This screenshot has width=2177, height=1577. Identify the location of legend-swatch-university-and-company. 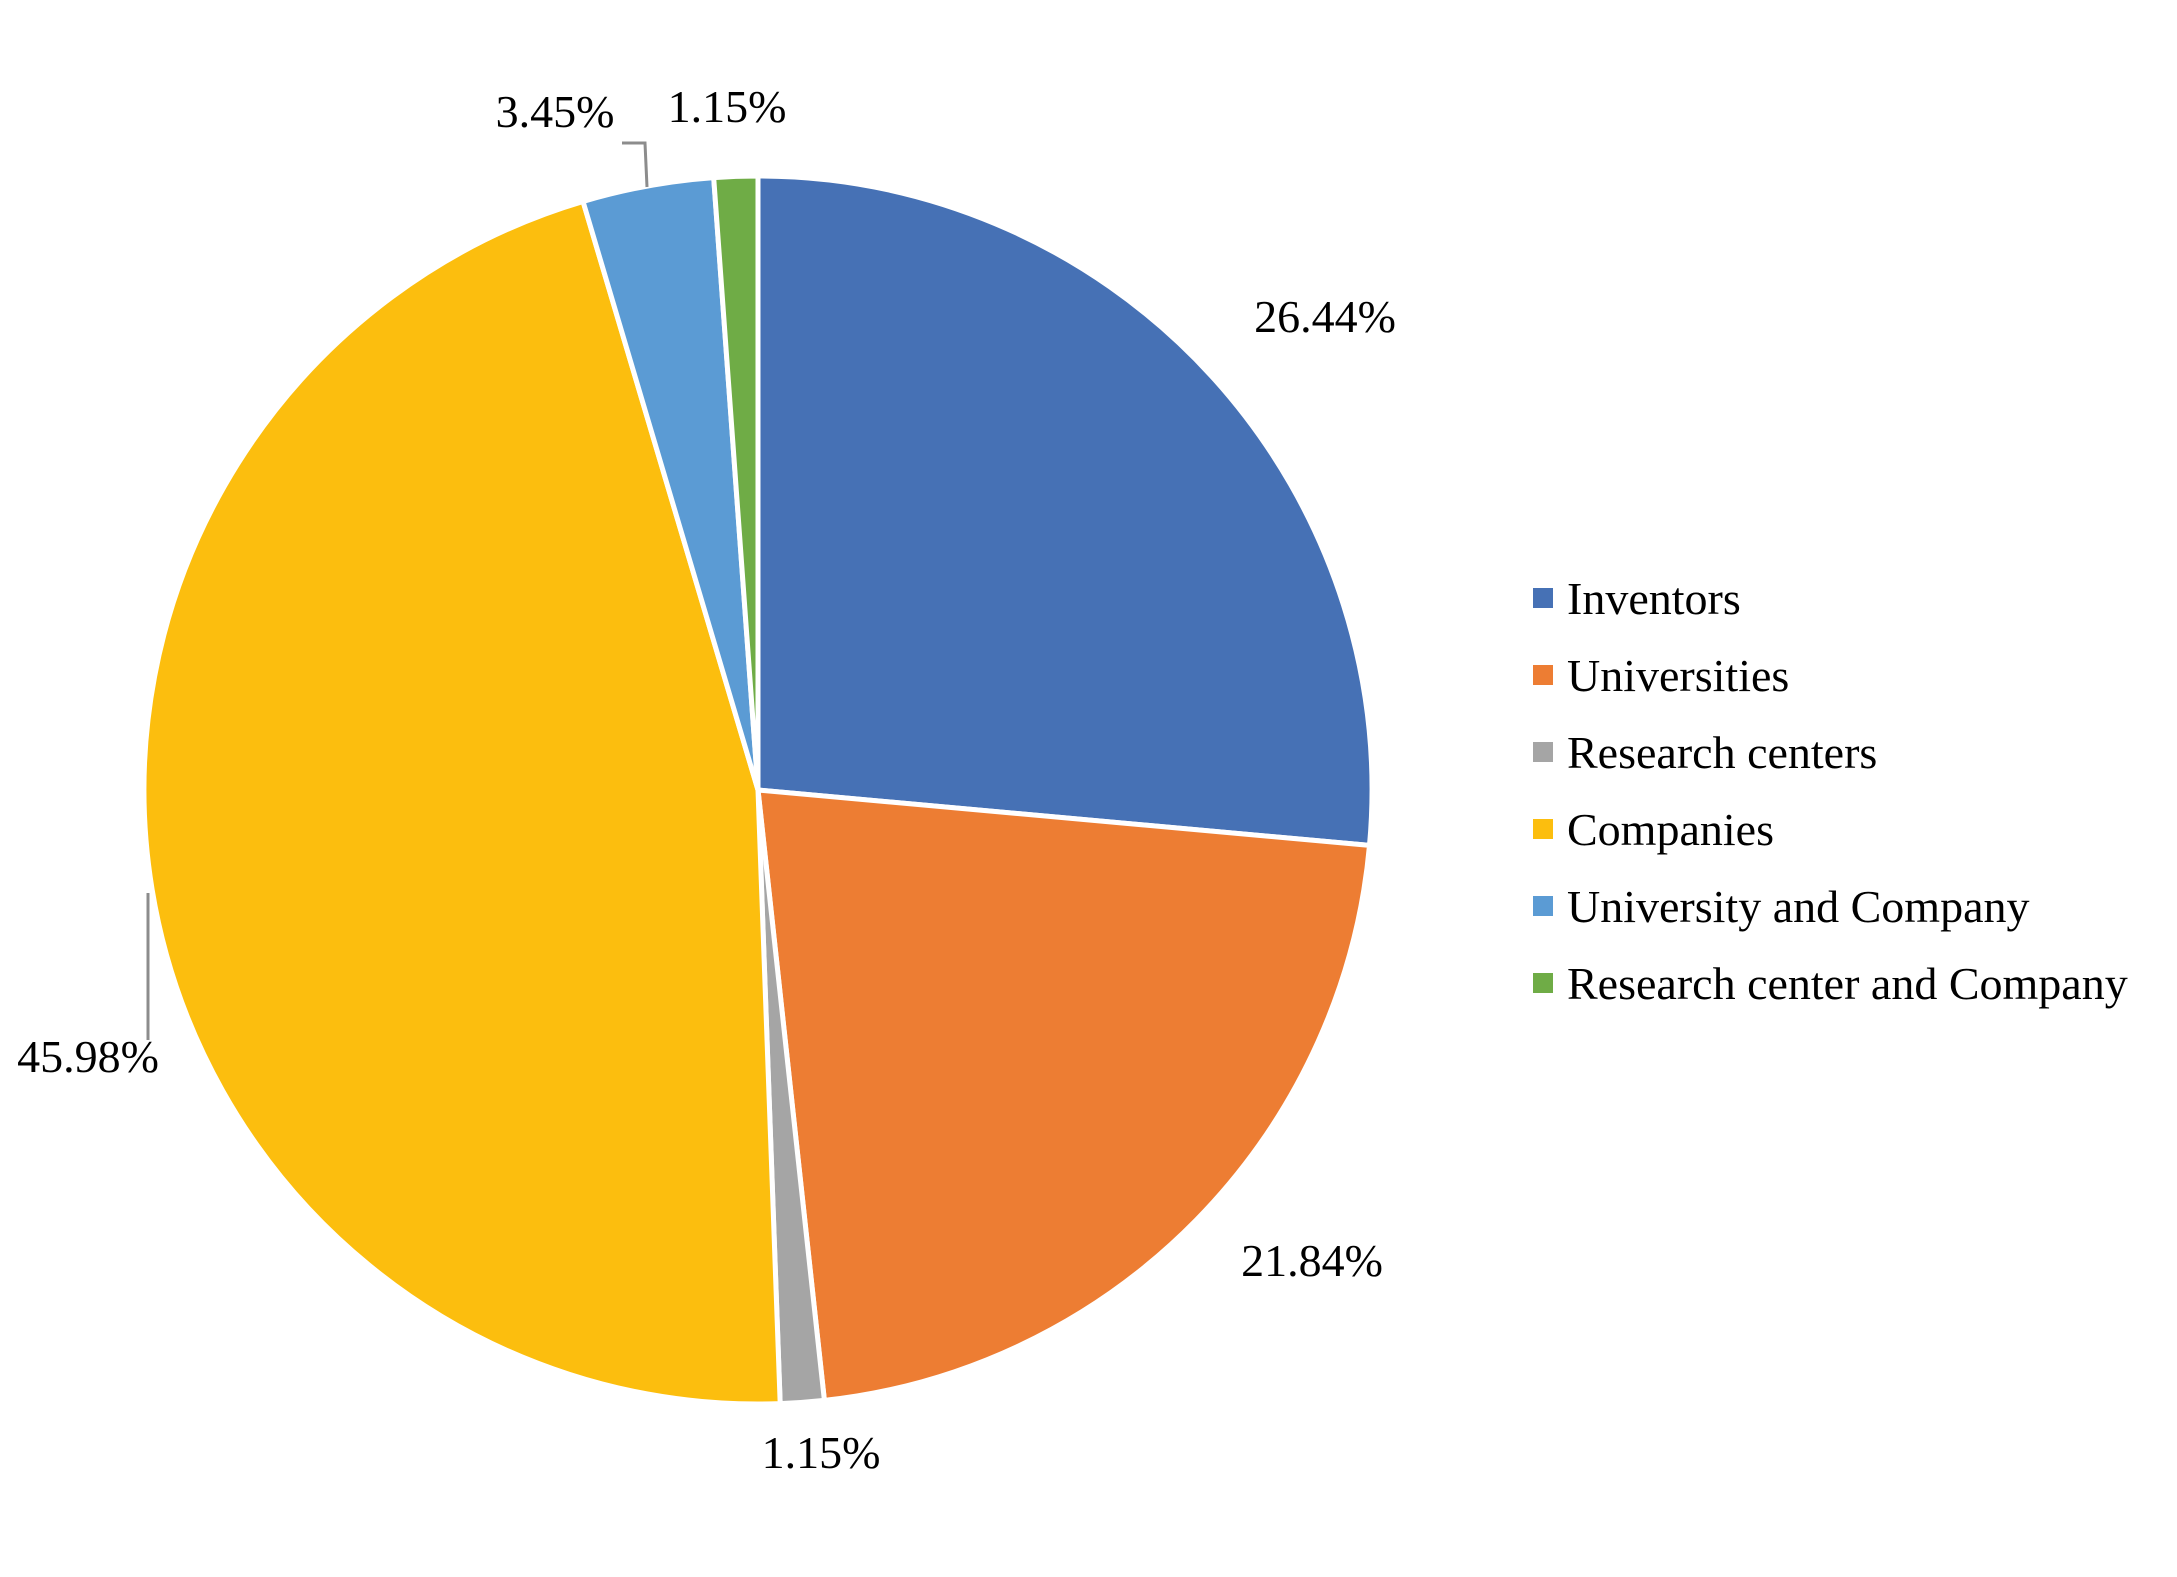
(1543, 906).